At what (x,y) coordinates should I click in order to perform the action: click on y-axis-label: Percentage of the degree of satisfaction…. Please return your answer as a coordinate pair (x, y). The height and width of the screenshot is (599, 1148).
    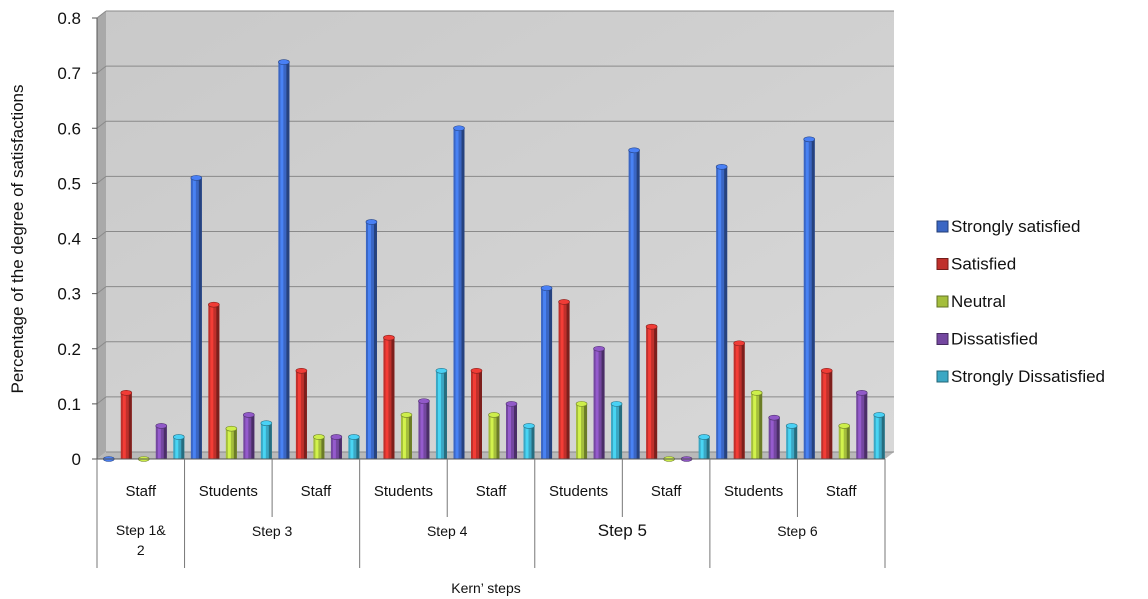
    Looking at the image, I should click on (17, 238).